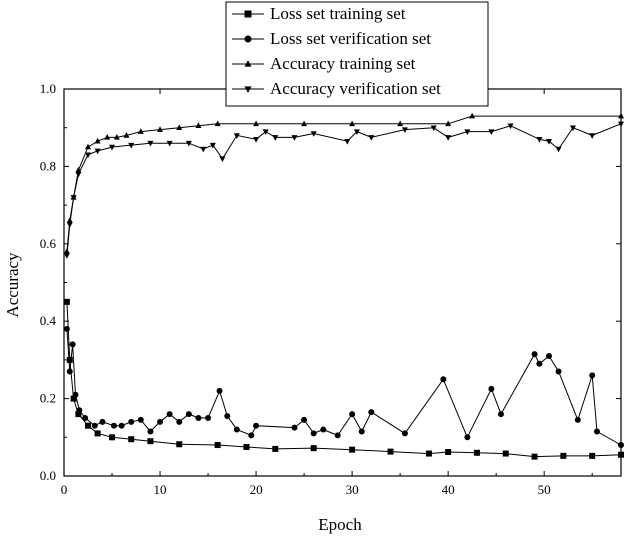 The width and height of the screenshot is (627, 537). I want to click on y-tick-label: 0.6, so click(48, 243).